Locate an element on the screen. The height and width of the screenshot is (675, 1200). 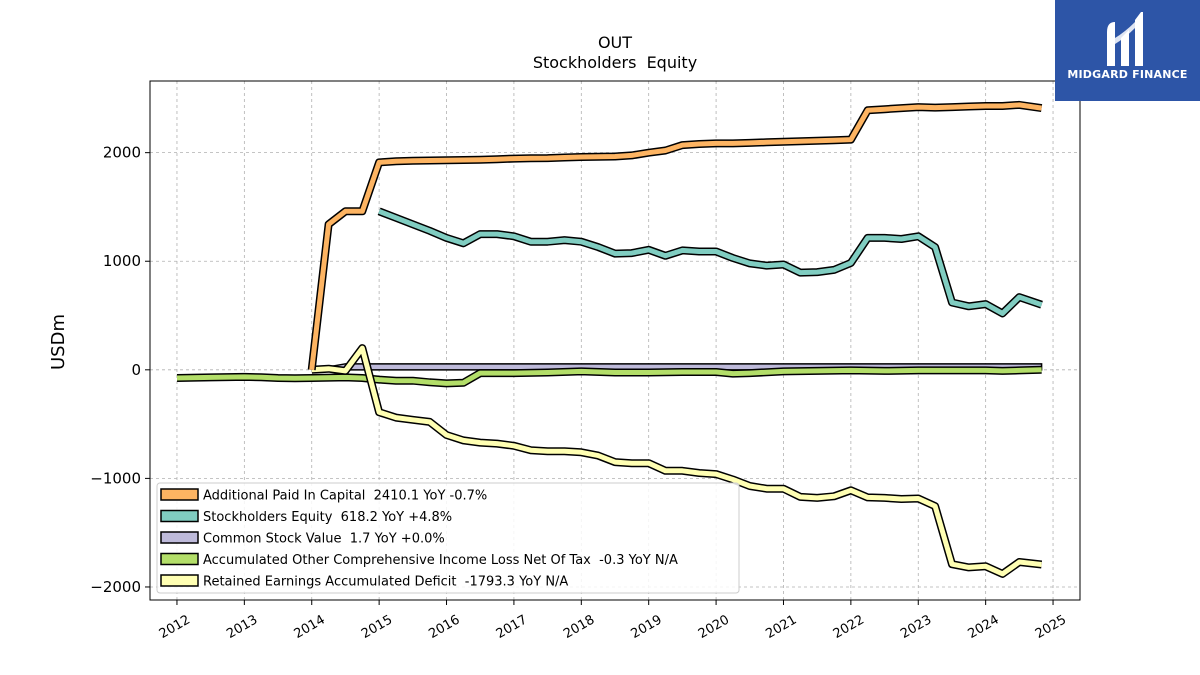
y-axis: −2000 −1000 0 1000 2000 is located at coordinates (120, 370).